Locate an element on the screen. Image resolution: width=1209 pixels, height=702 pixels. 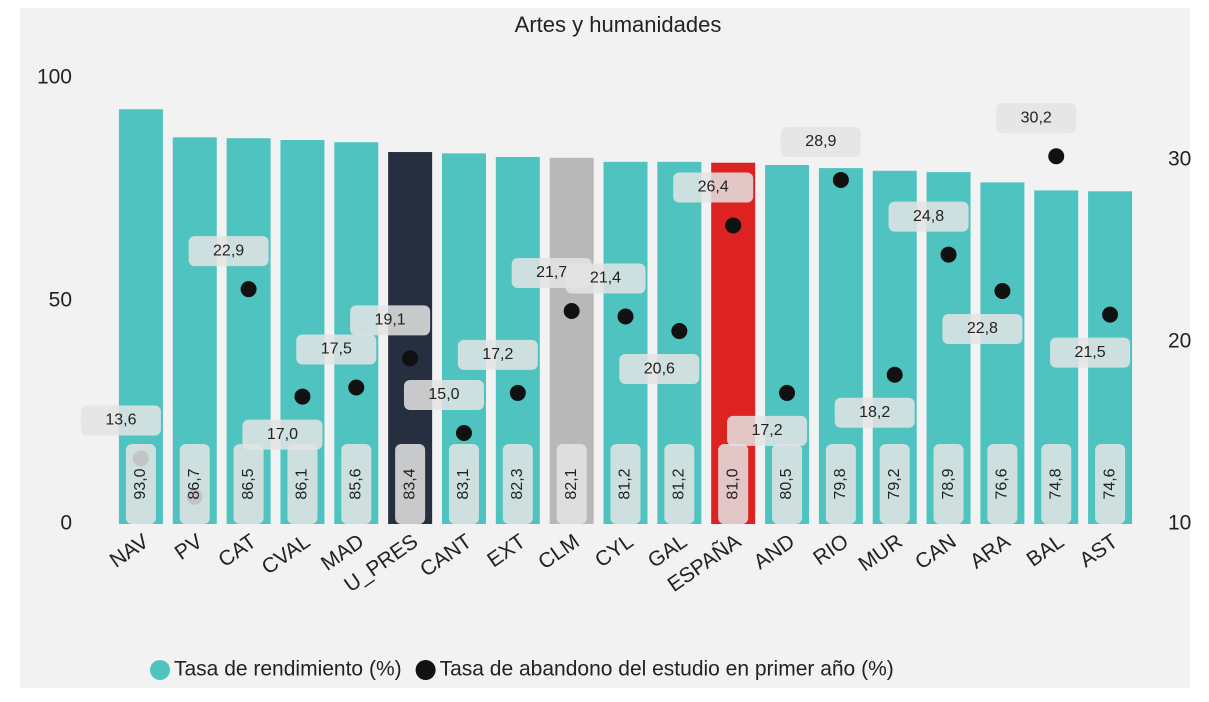
bar-value-label-group: 81,2 is located at coordinates (625, 484).